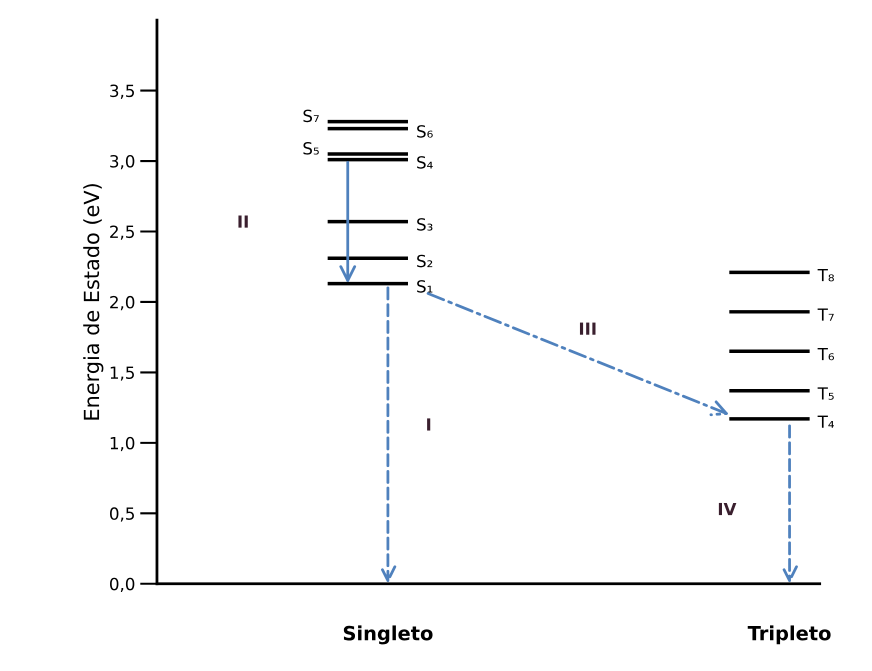 Image resolution: width=872 pixels, height=671 pixels. I want to click on x-tick-label: Tripleto, so click(789, 634).